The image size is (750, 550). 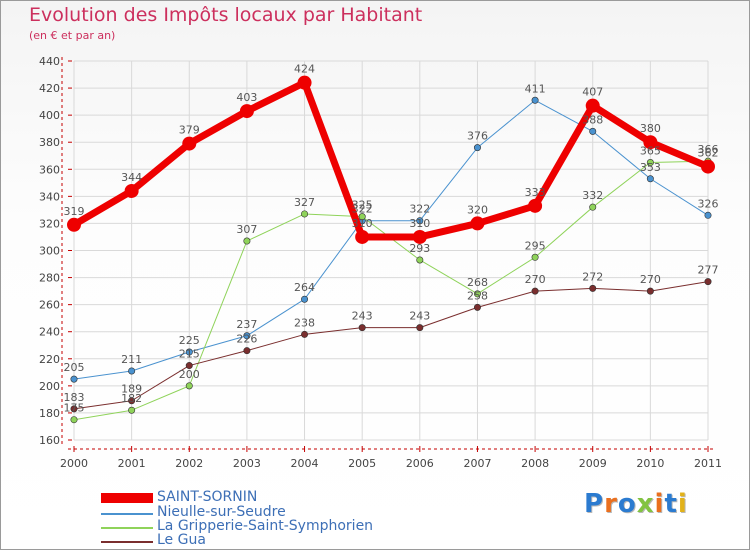 I want to click on data-label: 379, so click(x=189, y=130).